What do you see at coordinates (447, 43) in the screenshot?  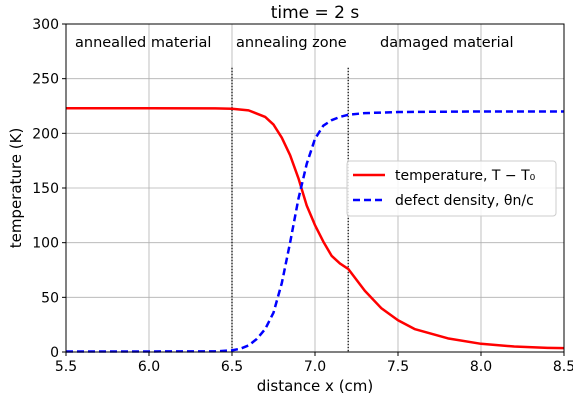 I see `region-label-damaged: damaged material` at bounding box center [447, 43].